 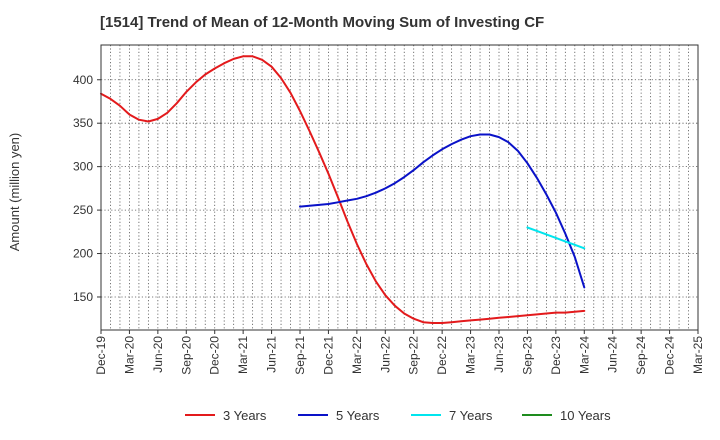 I want to click on y-tick-label: 200, so click(x=83, y=254).